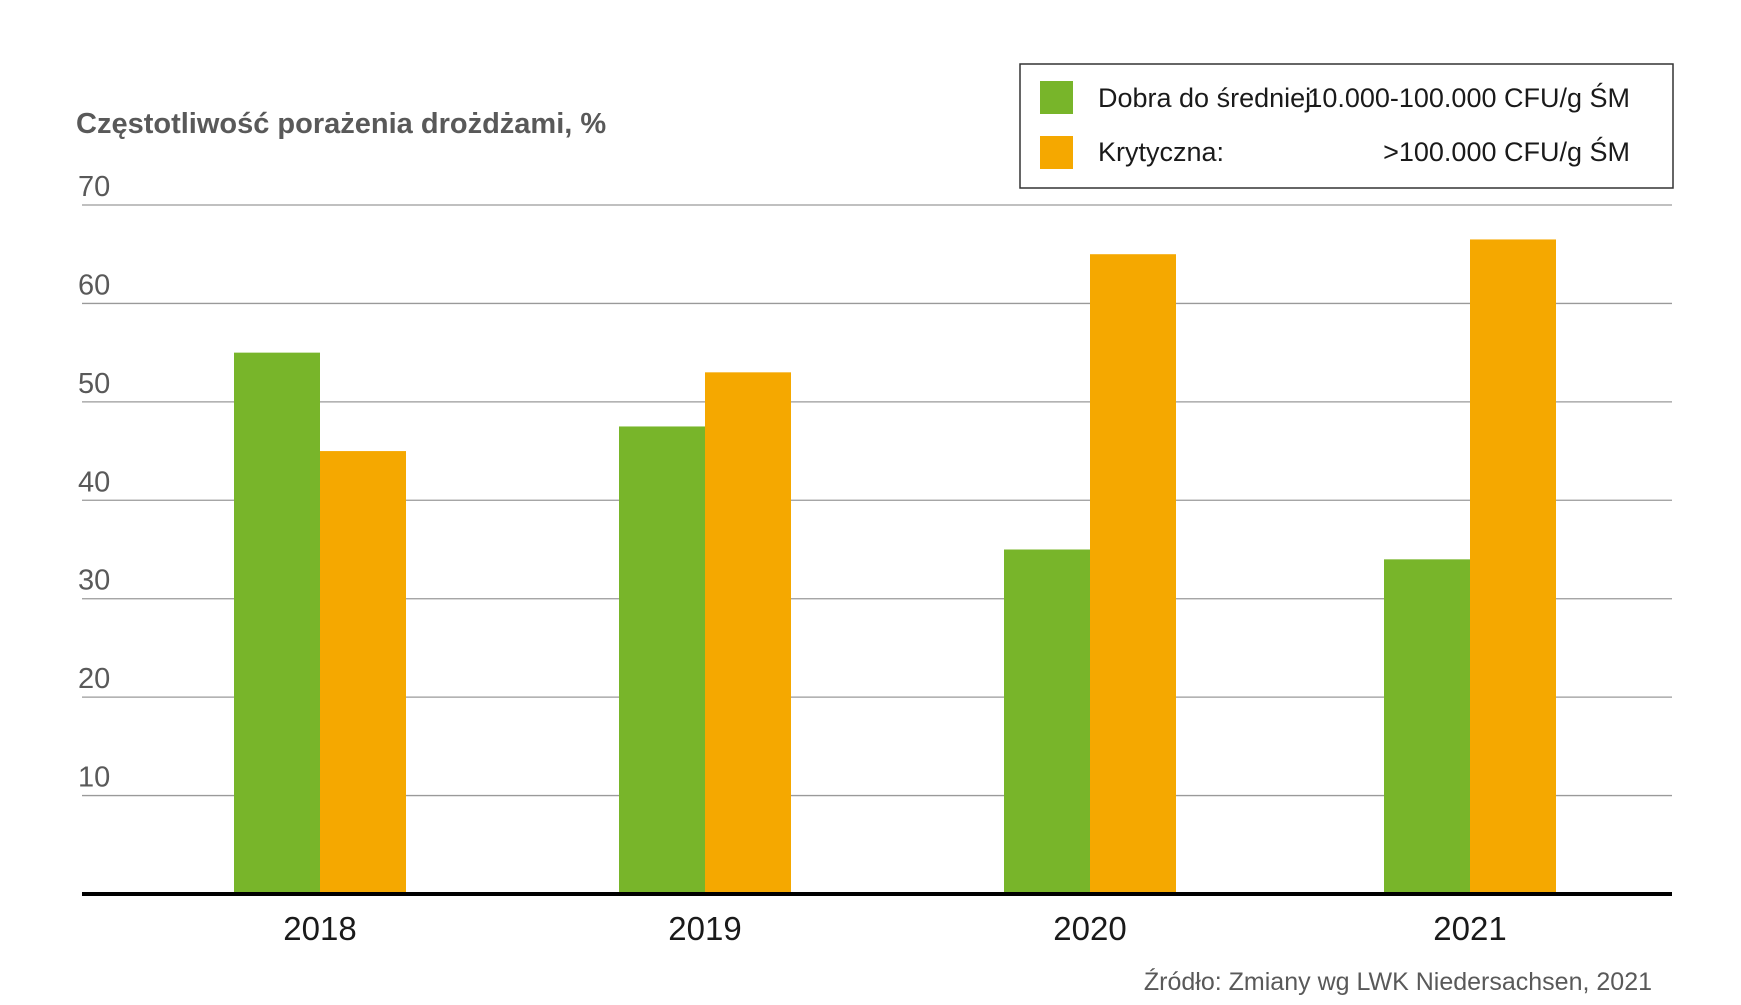 This screenshot has width=1741, height=1005. I want to click on y-tick-label: 50, so click(94, 384).